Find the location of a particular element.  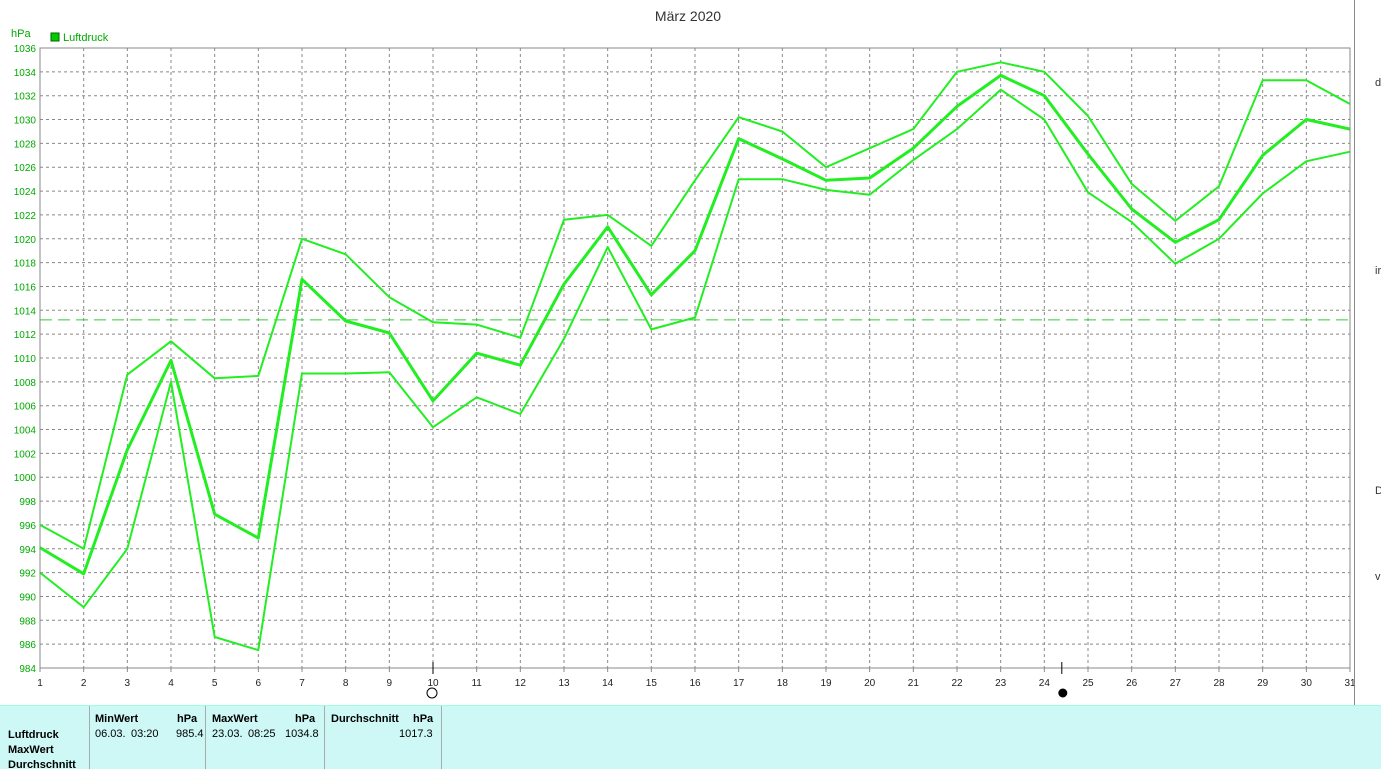

min-value: 985.4 is located at coordinates (190, 734).